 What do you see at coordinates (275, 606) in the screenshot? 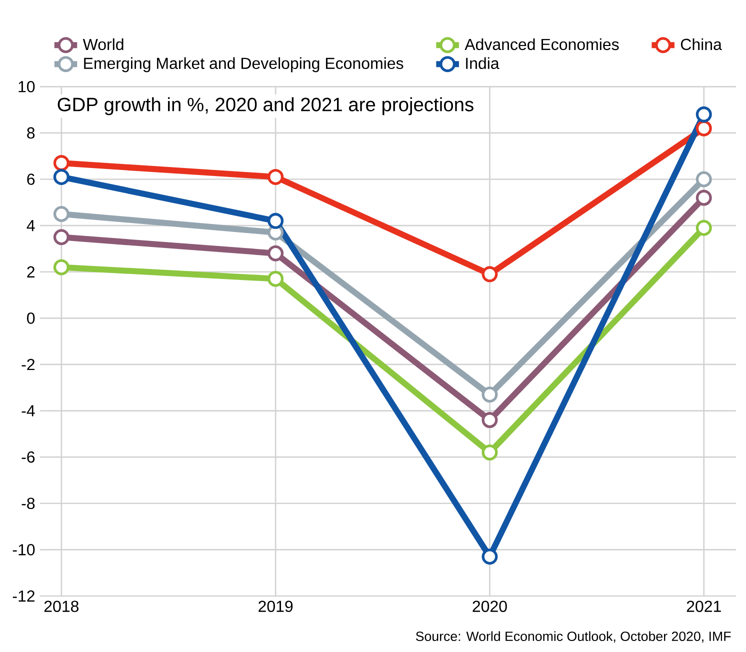
I see `x-tick-label: 2019` at bounding box center [275, 606].